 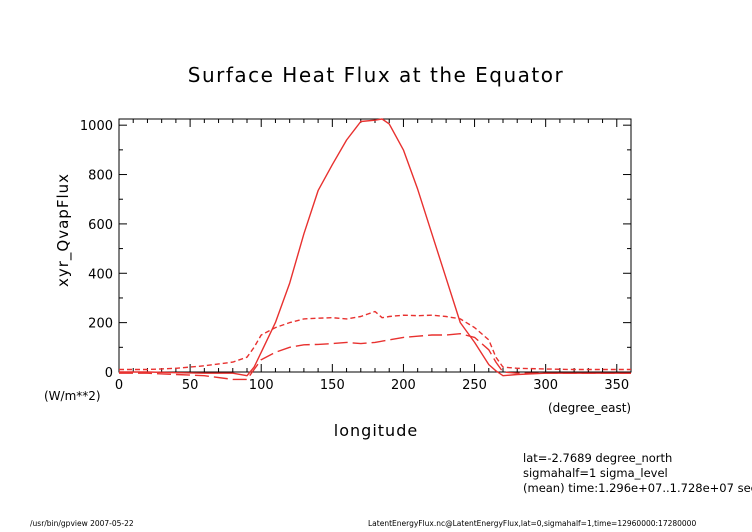 I want to click on series-line-long-dashed, so click(x=375, y=357).